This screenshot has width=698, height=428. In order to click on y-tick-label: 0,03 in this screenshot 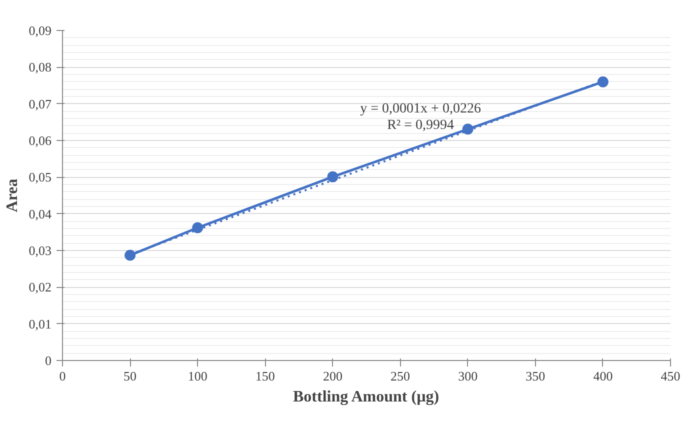, I will do `click(40, 250)`.